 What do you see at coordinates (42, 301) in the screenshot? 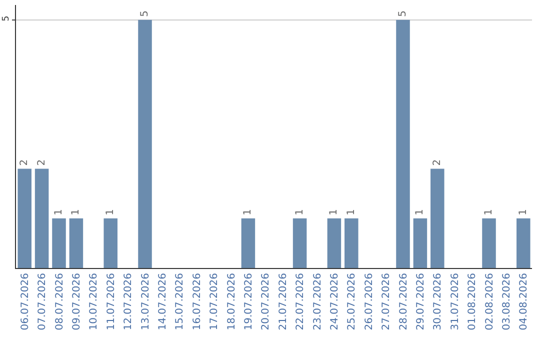
I see `x-tick-label: 07.07.2026` at bounding box center [42, 301].